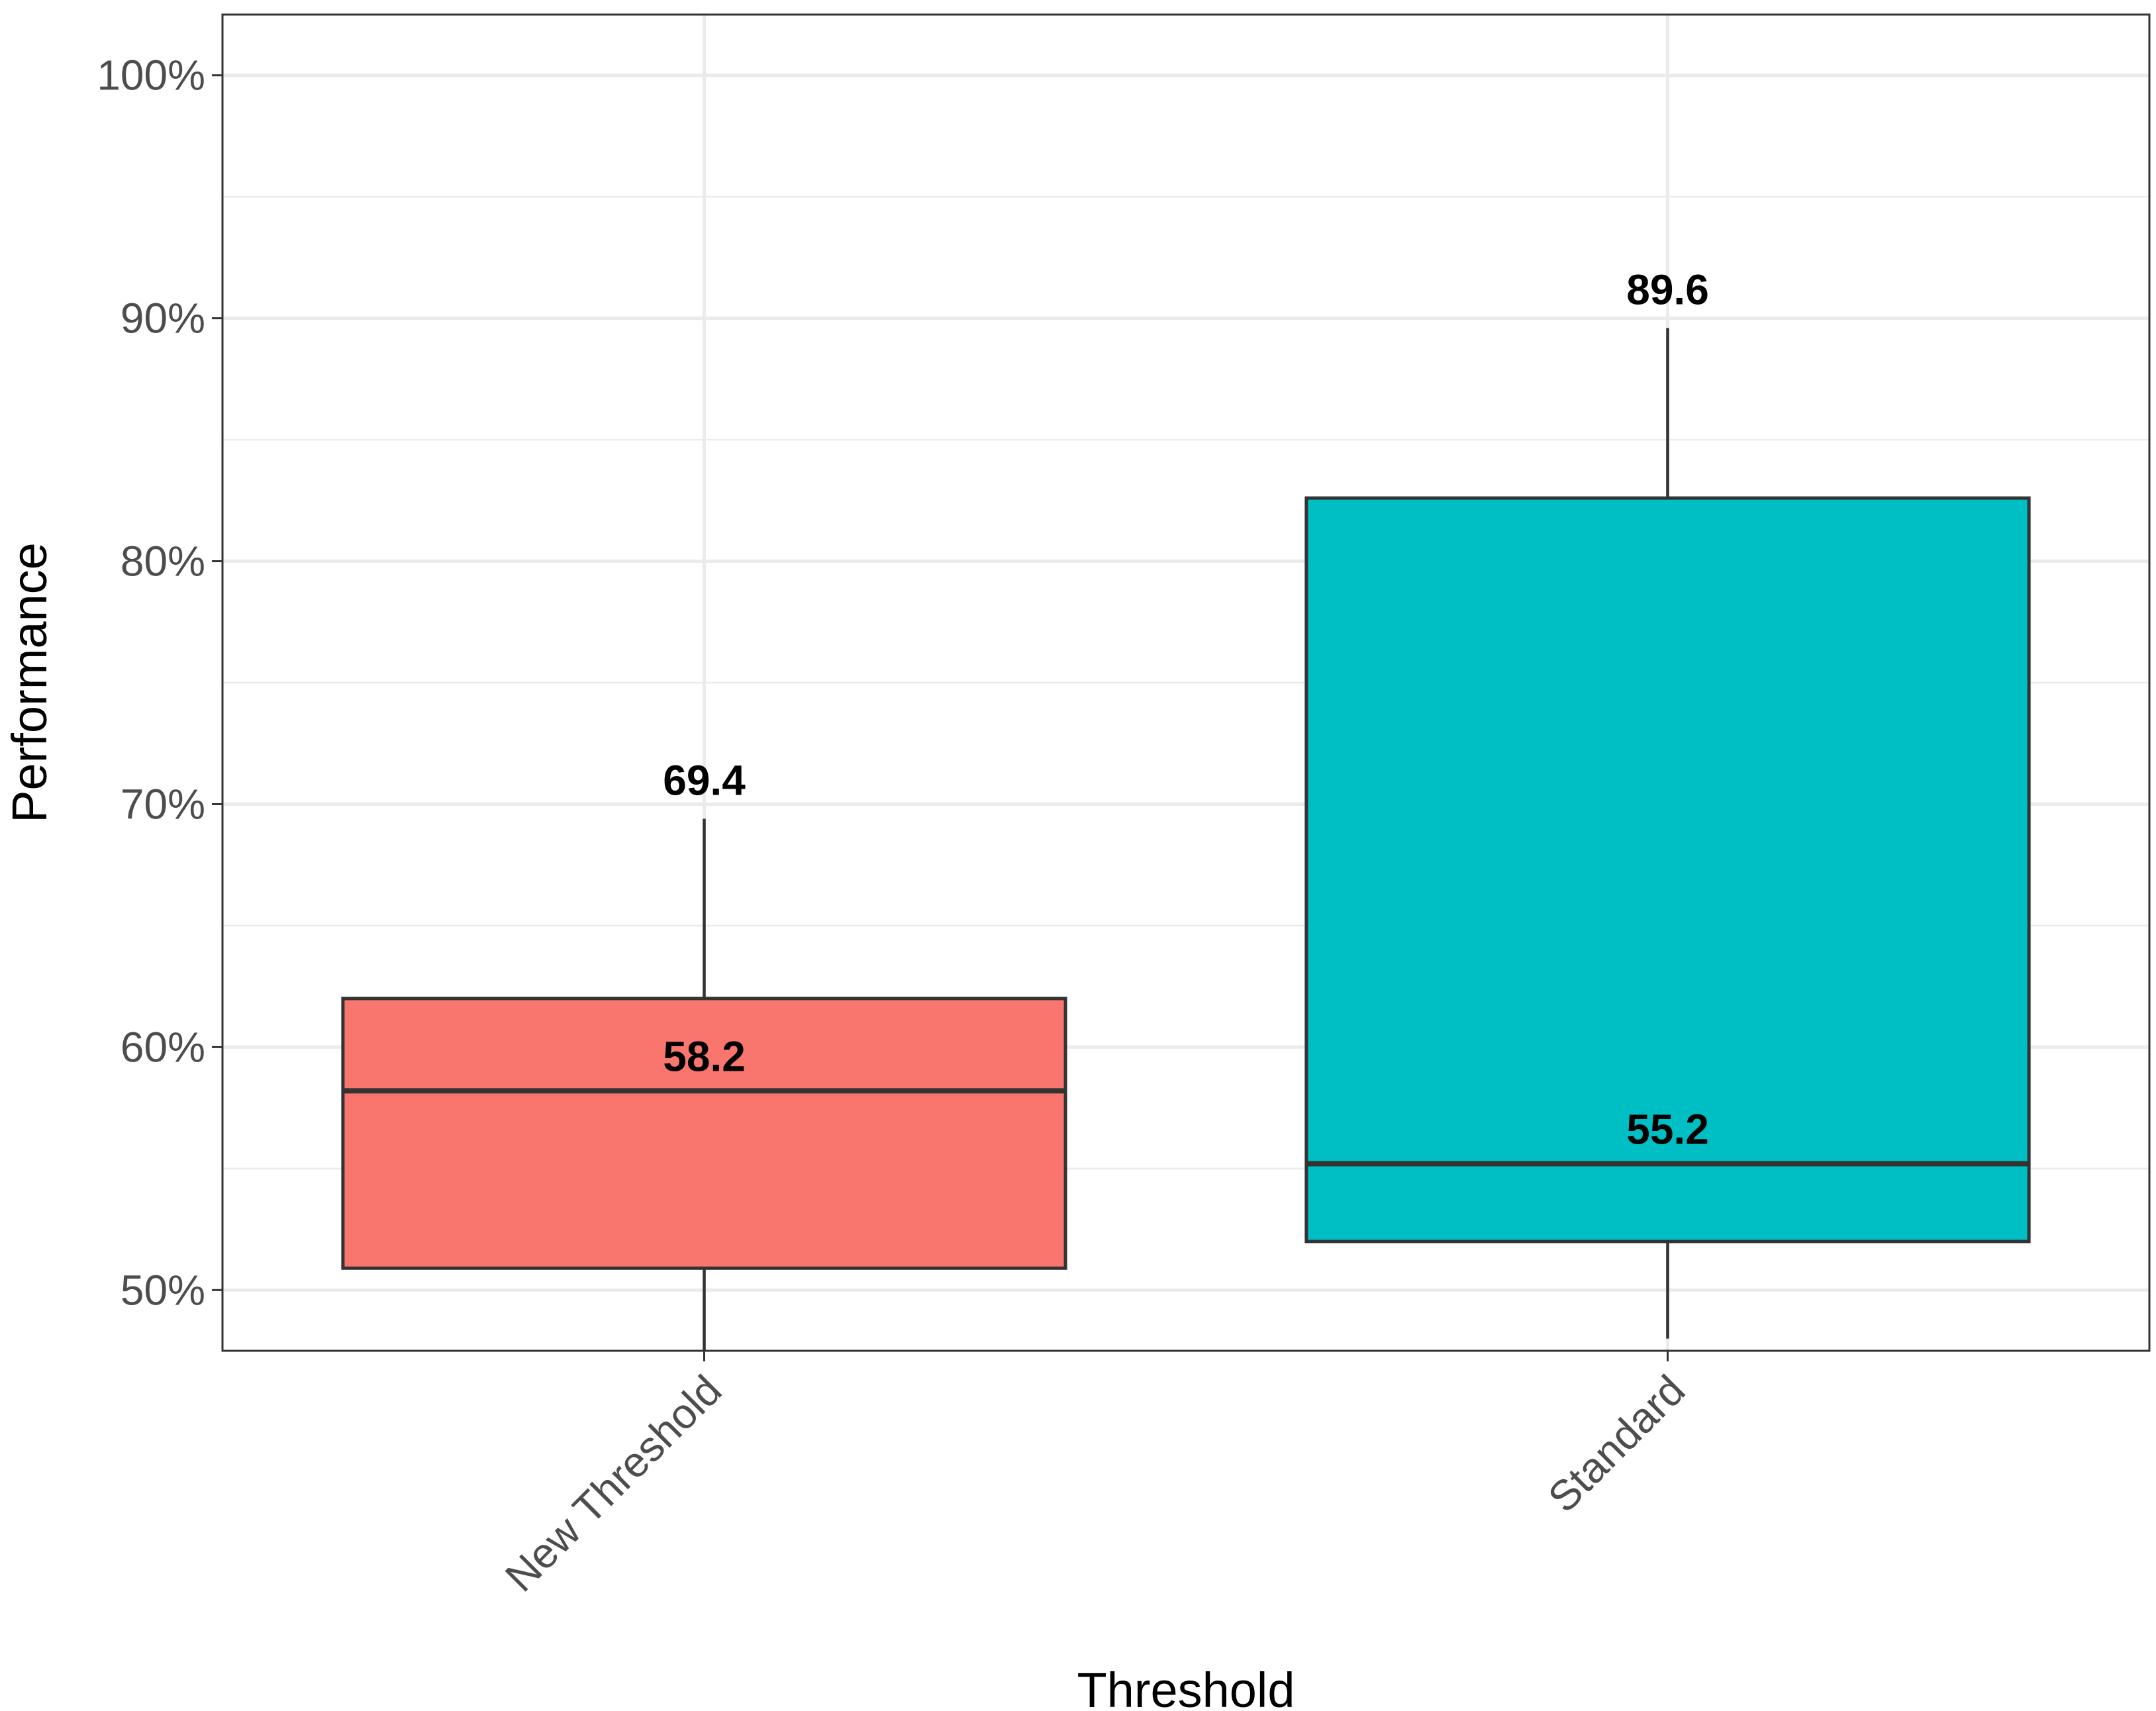  What do you see at coordinates (1667, 1129) in the screenshot?
I see `median-value-label: 55.2` at bounding box center [1667, 1129].